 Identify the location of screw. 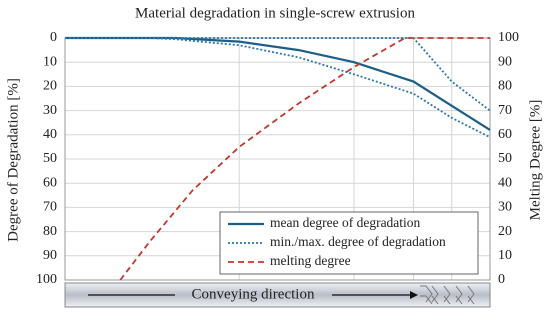
(277, 295).